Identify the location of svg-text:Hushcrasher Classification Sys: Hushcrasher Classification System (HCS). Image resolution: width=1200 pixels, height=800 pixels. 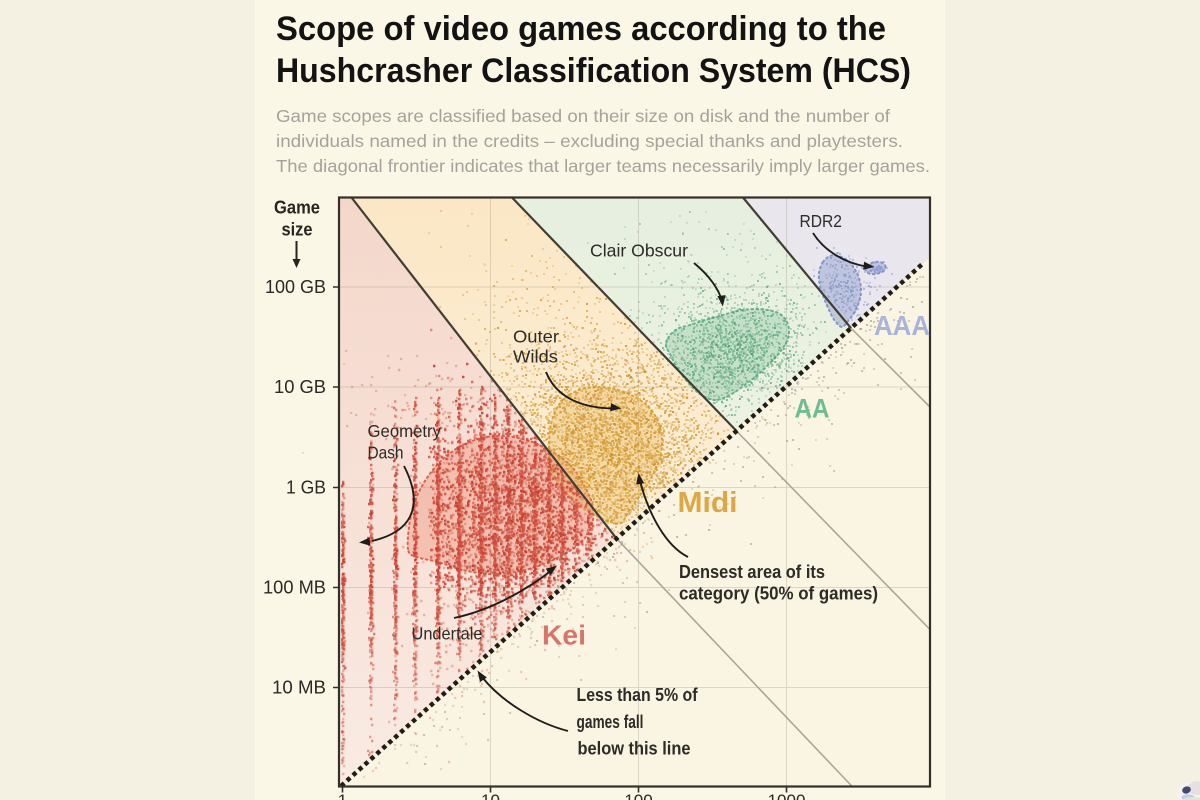
(593, 71).